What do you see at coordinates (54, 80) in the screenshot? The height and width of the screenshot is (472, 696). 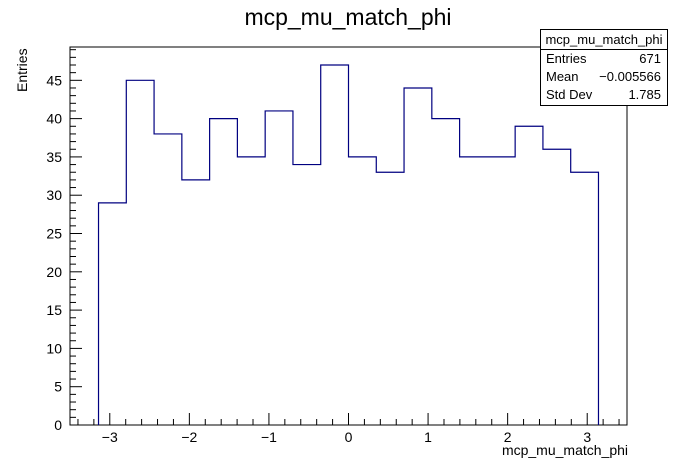 I see `y-tick-label: 45` at bounding box center [54, 80].